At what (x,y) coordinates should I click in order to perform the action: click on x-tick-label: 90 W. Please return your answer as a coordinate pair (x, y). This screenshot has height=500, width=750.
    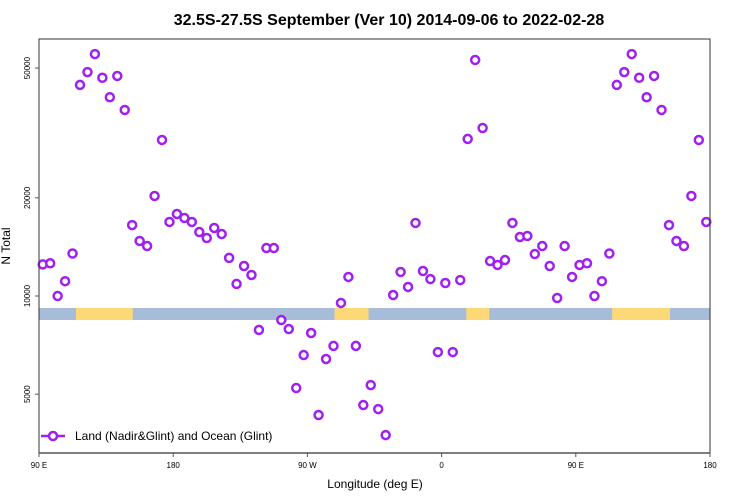
    Looking at the image, I should click on (307, 465).